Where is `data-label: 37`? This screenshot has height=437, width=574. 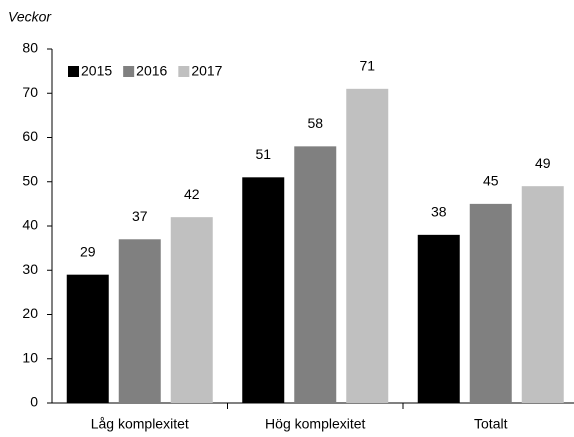
data-label: 37 is located at coordinates (140, 216).